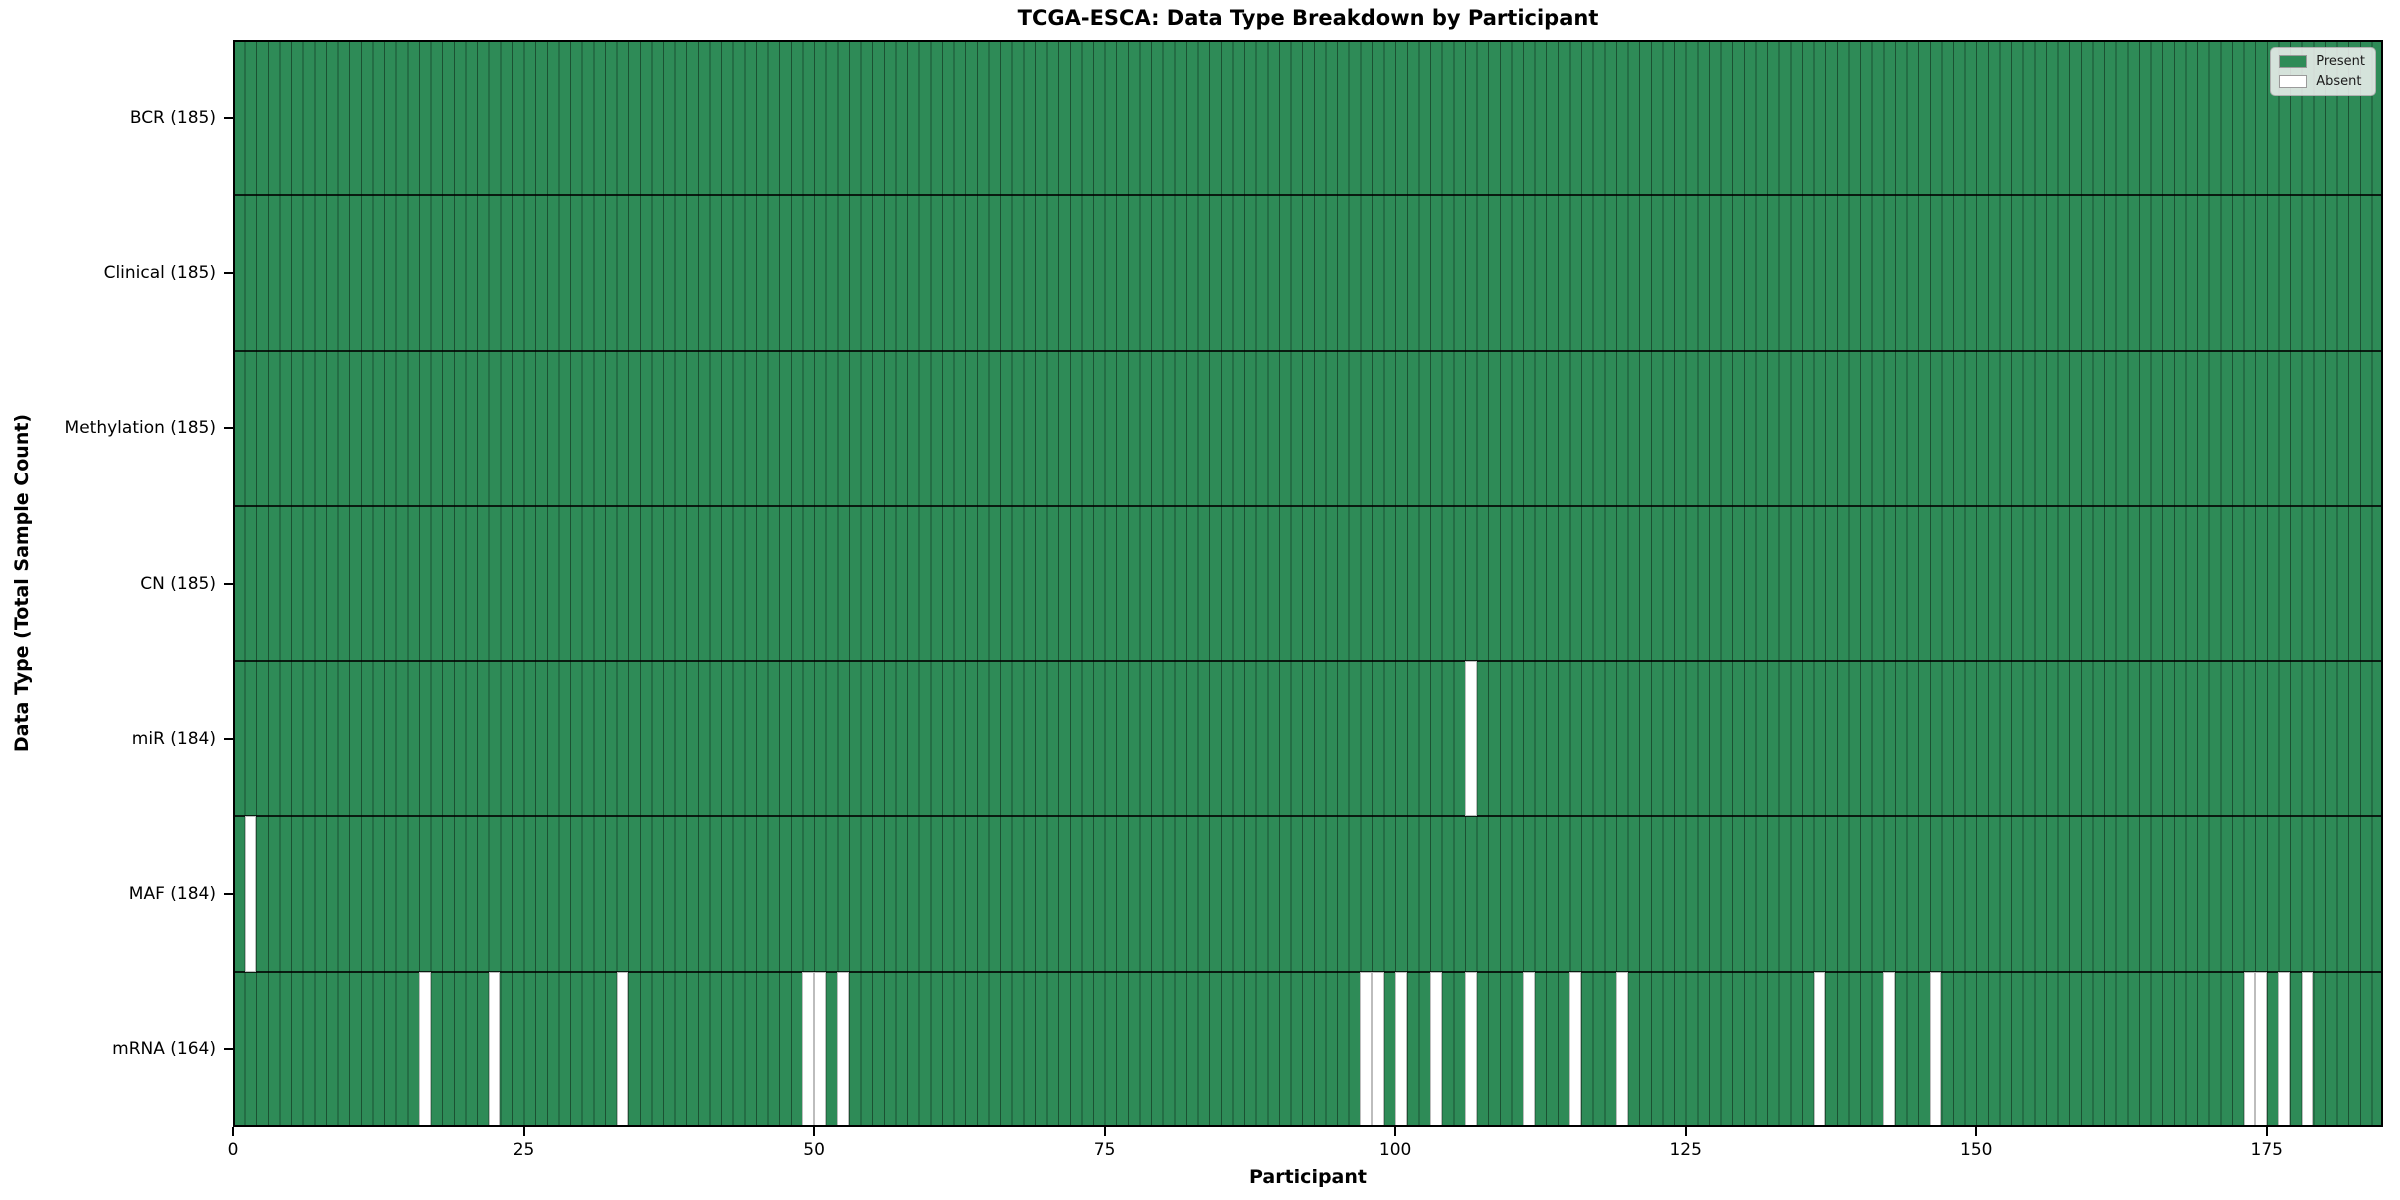 The image size is (2400, 1200). I want to click on y-tick-label: MAF (184), so click(172, 894).